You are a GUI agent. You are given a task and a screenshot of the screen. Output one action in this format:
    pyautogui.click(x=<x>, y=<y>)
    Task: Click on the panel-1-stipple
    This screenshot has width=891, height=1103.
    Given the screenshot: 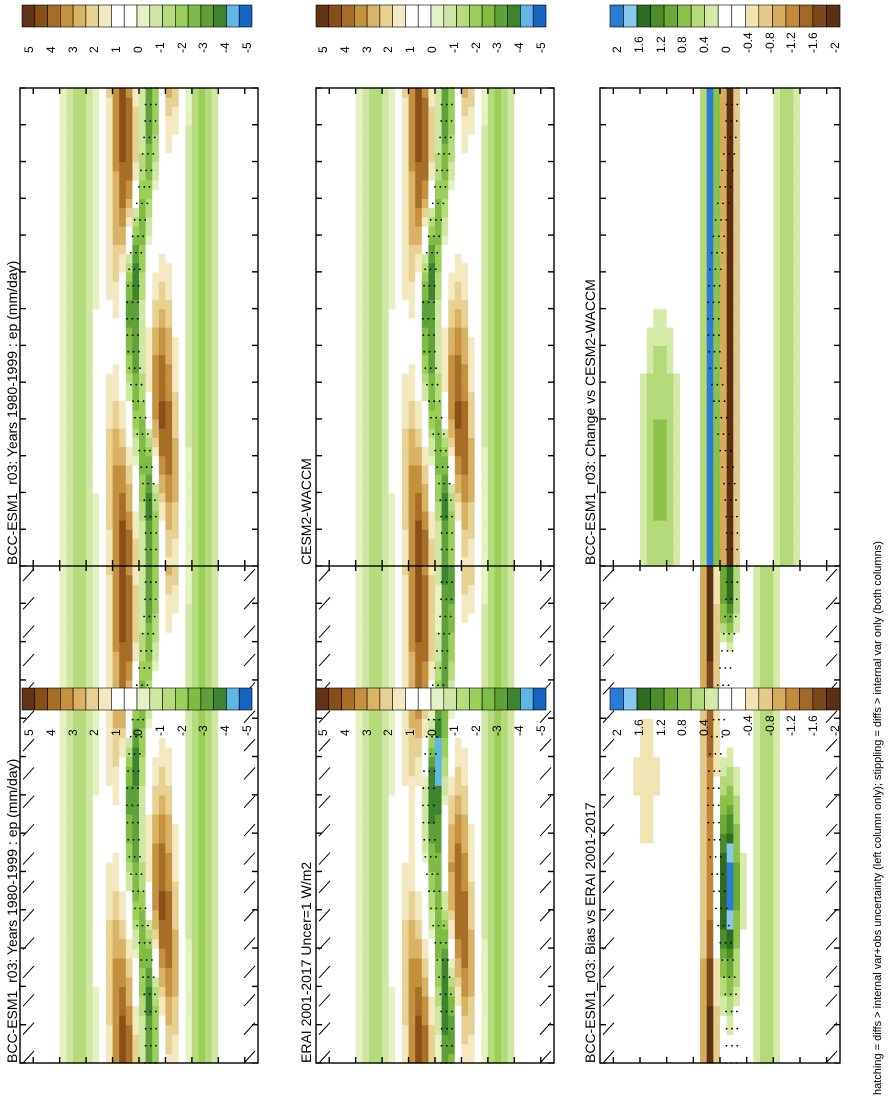 What is the action you would take?
    pyautogui.click(x=147, y=685)
    